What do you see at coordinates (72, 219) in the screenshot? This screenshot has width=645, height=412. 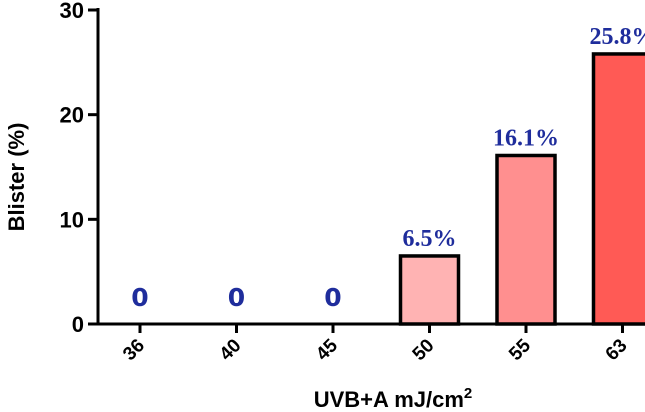 I see `y-tick-label: 10` at bounding box center [72, 219].